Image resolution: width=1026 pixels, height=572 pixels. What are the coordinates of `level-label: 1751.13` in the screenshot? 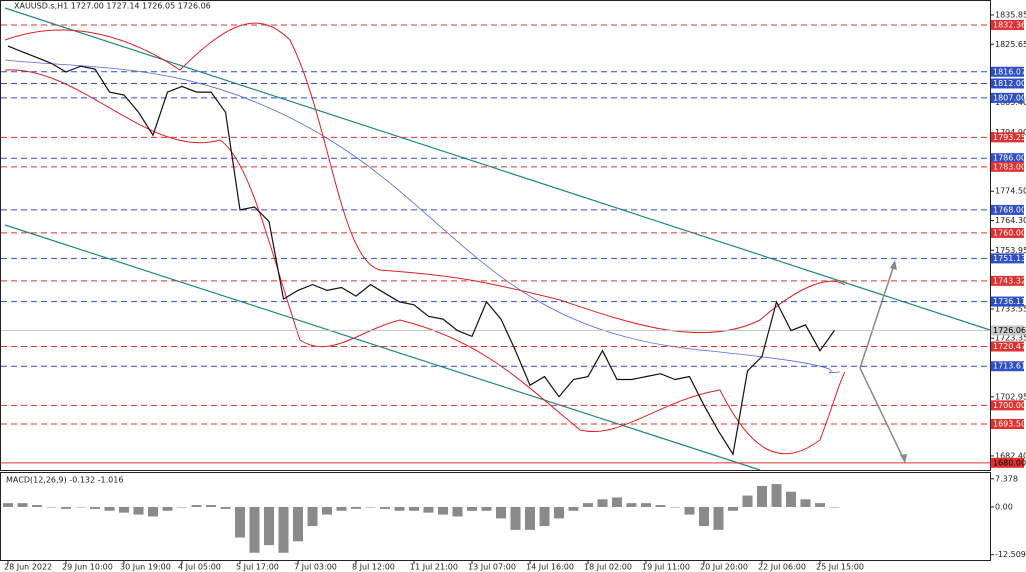 It's located at (1009, 258).